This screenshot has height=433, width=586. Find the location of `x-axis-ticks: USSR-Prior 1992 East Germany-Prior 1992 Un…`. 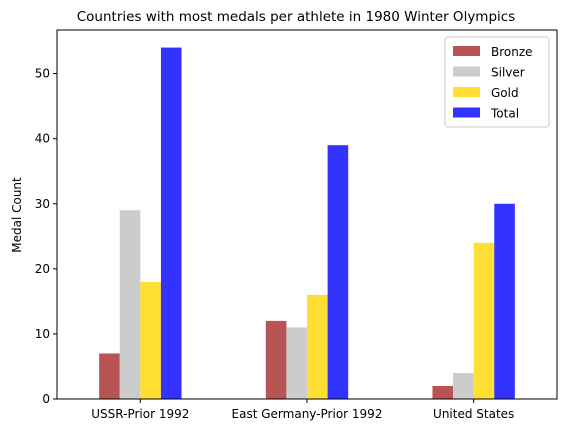

x-axis-ticks: USSR-Prior 1992 East Germany-Prior 1992 Un… is located at coordinates (302, 410).